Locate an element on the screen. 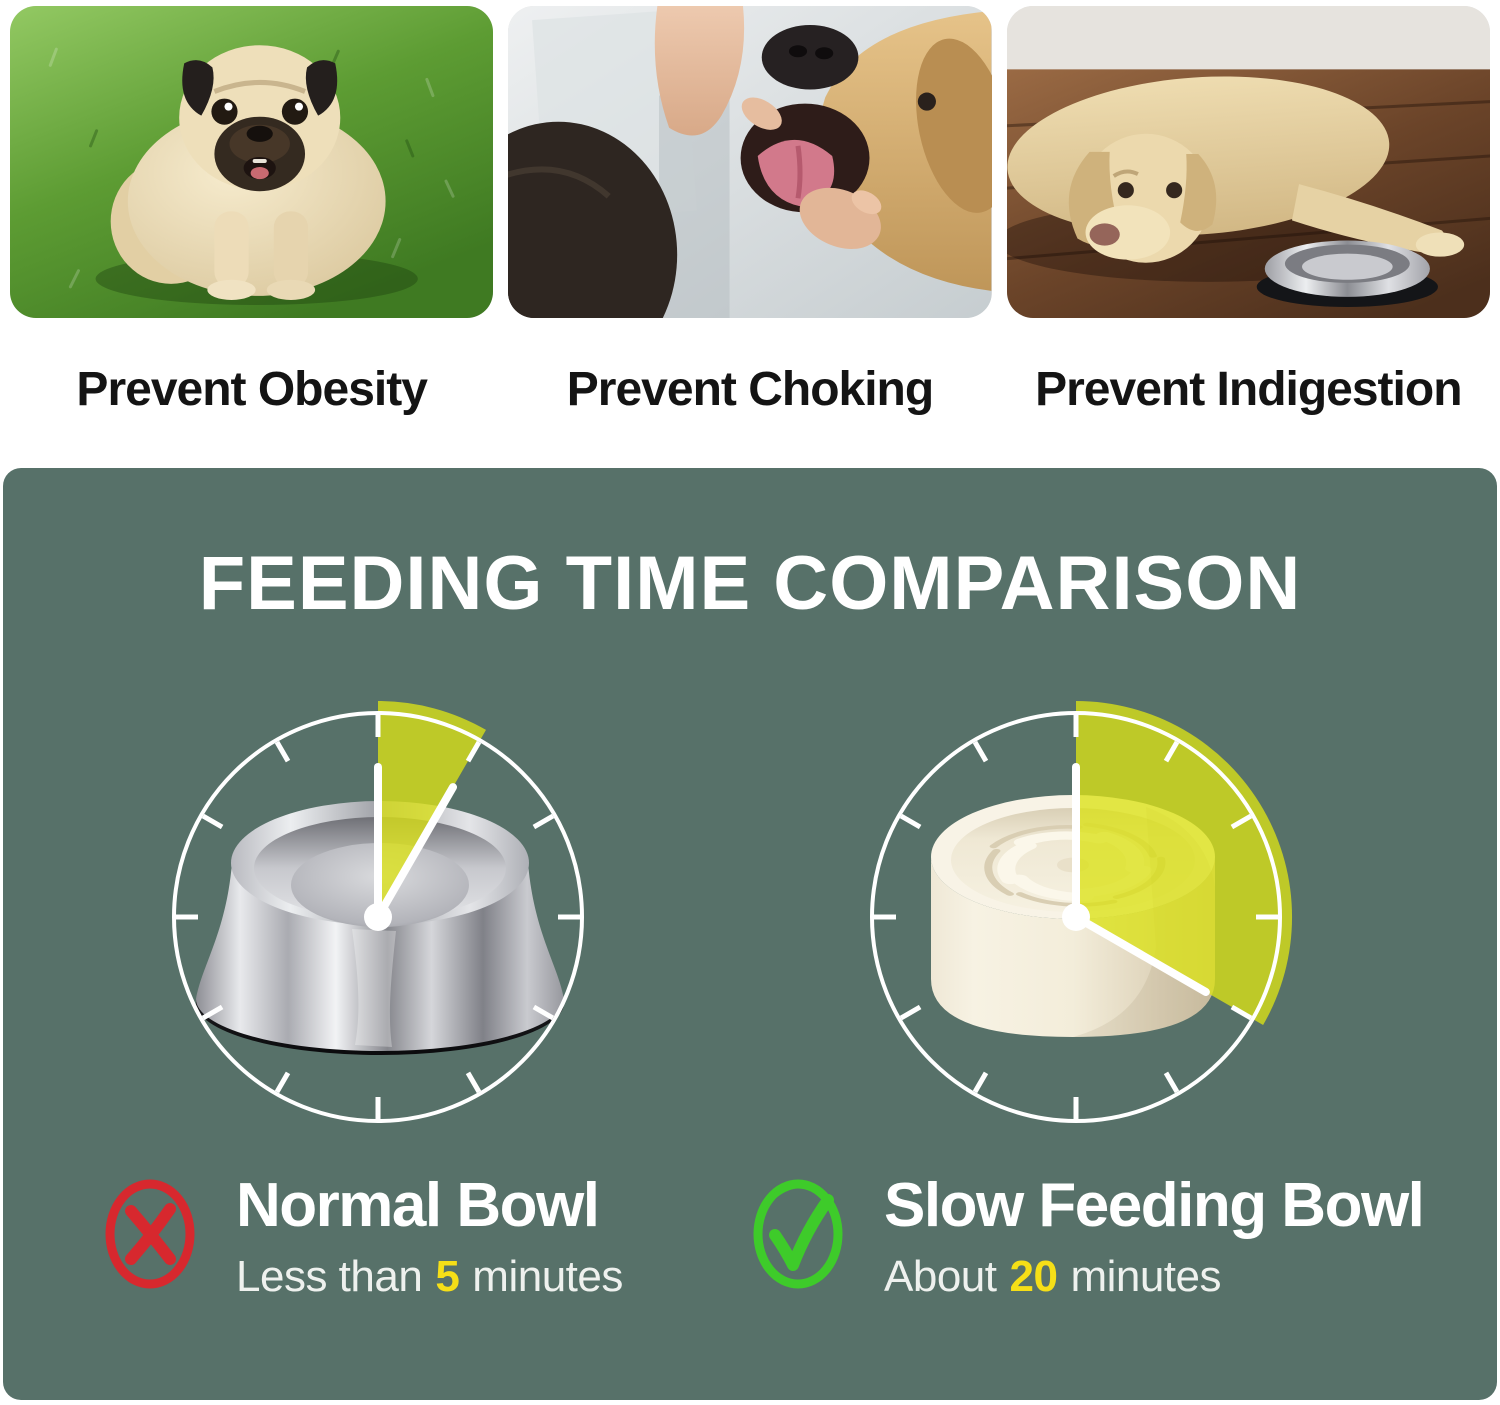 Image resolution: width=1500 pixels, height=1405 pixels. slow-bowl-label: Slow Feeding Bowl is located at coordinates (1154, 1205).